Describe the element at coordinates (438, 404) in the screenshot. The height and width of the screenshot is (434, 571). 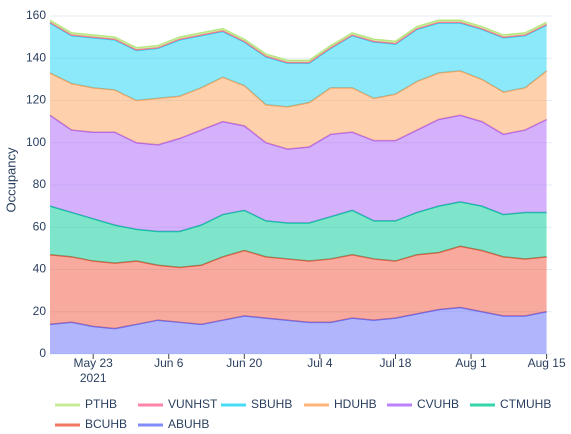
I see `legend-label: CVUHB` at that location.